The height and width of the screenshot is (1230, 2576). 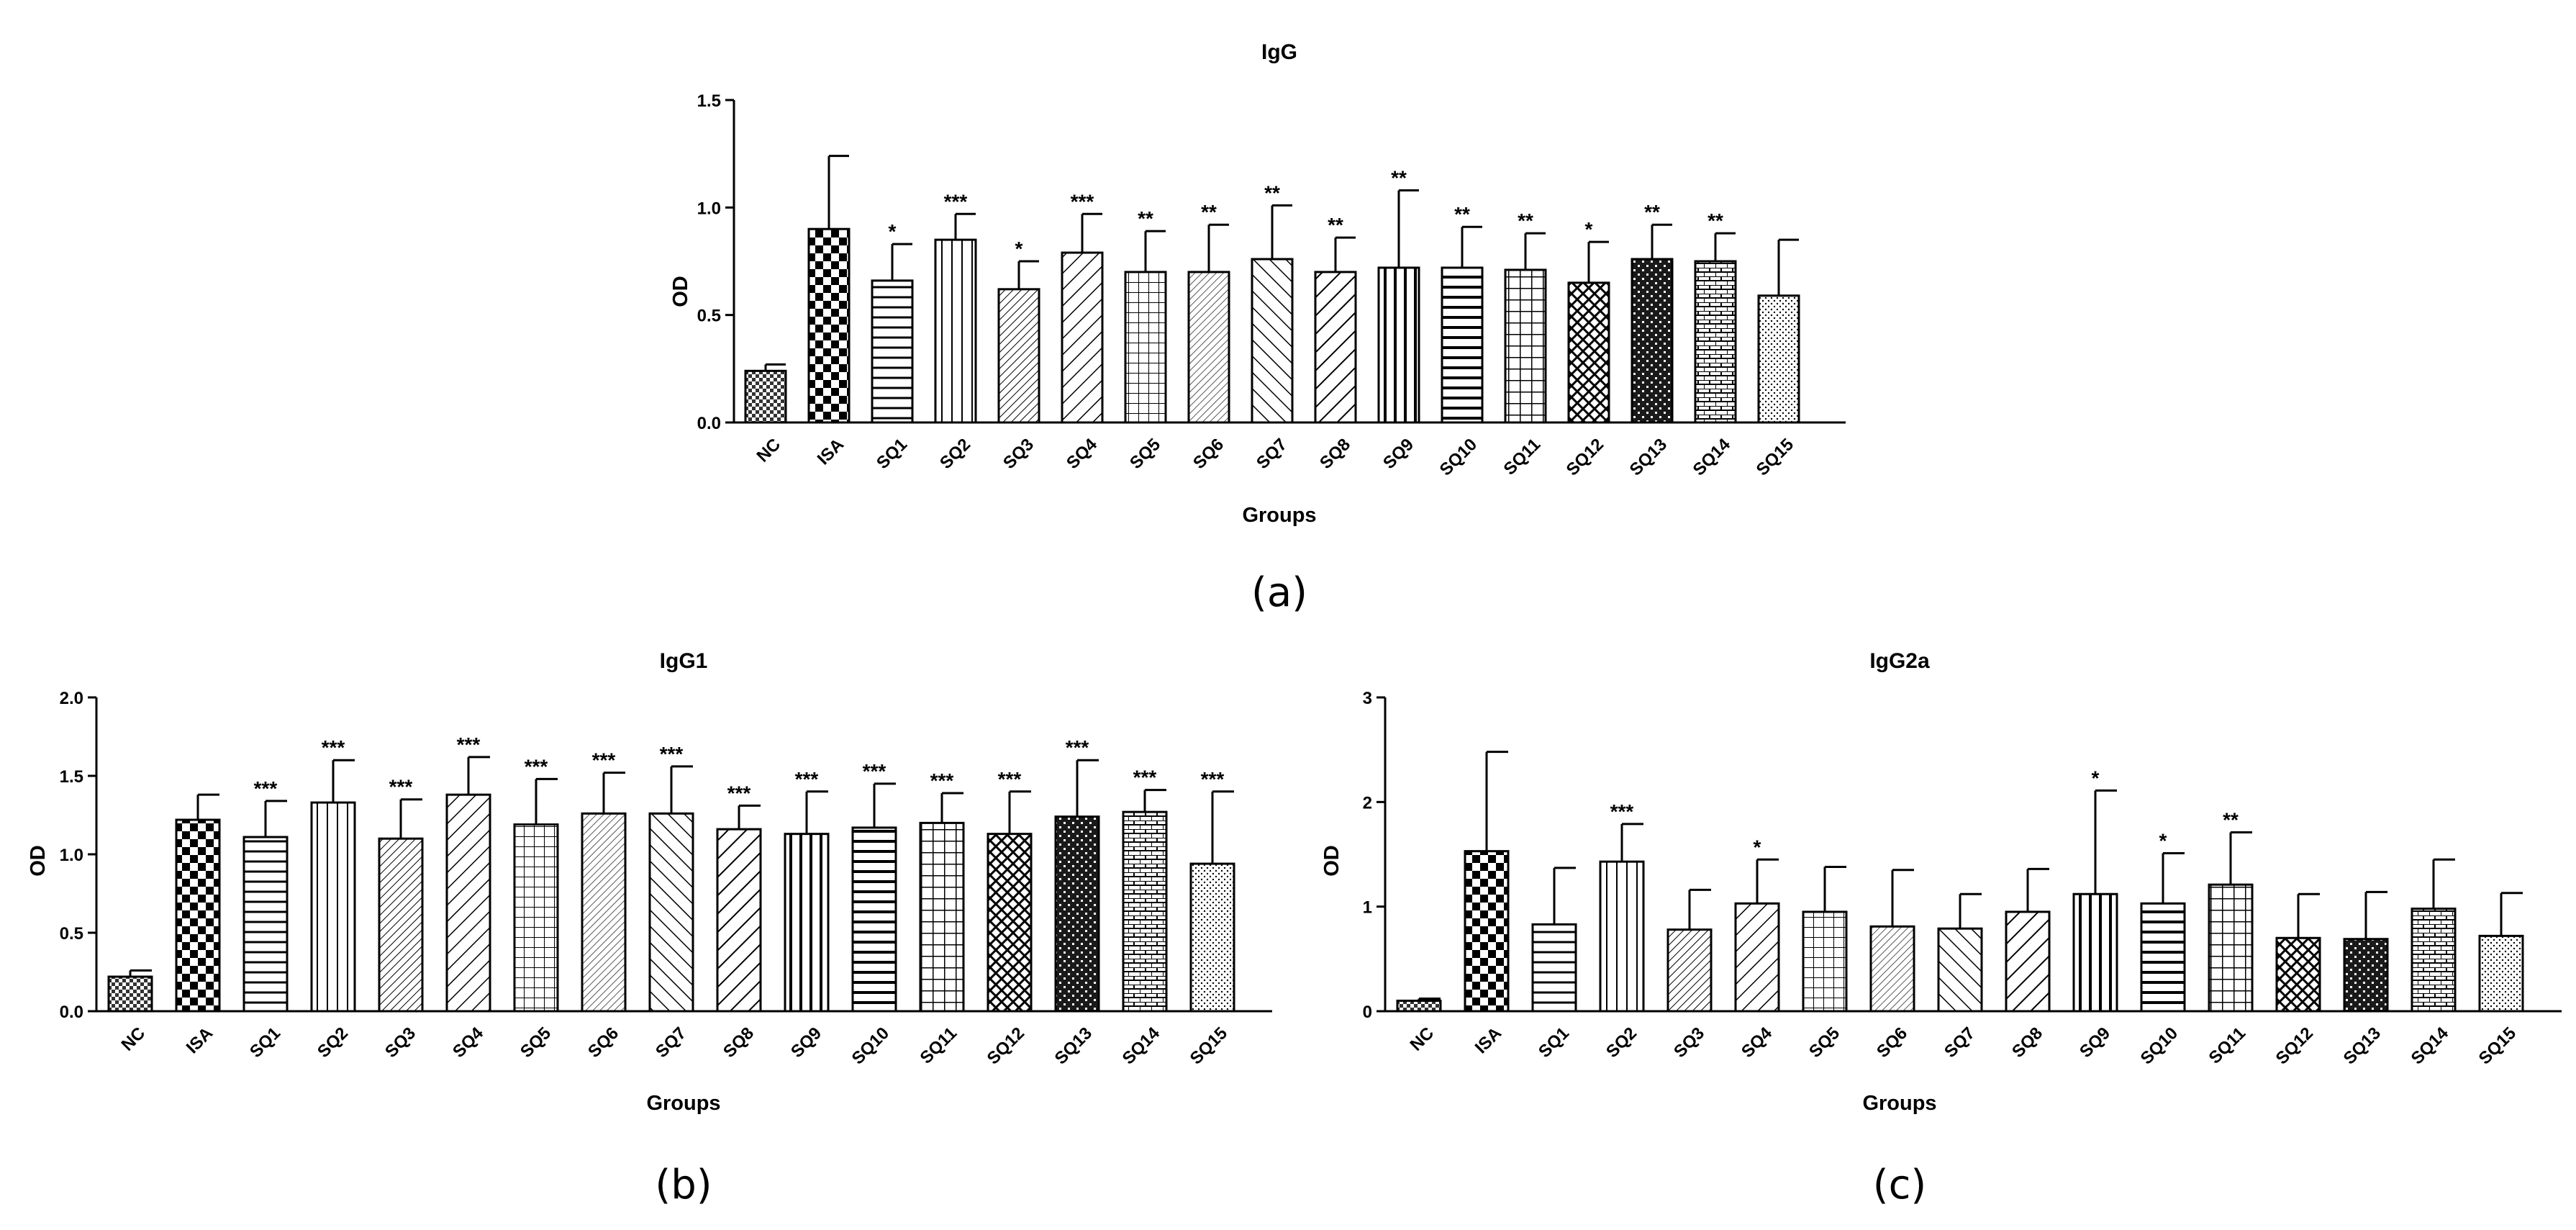 What do you see at coordinates (769, 450) in the screenshot?
I see `x-tick-label: NC` at bounding box center [769, 450].